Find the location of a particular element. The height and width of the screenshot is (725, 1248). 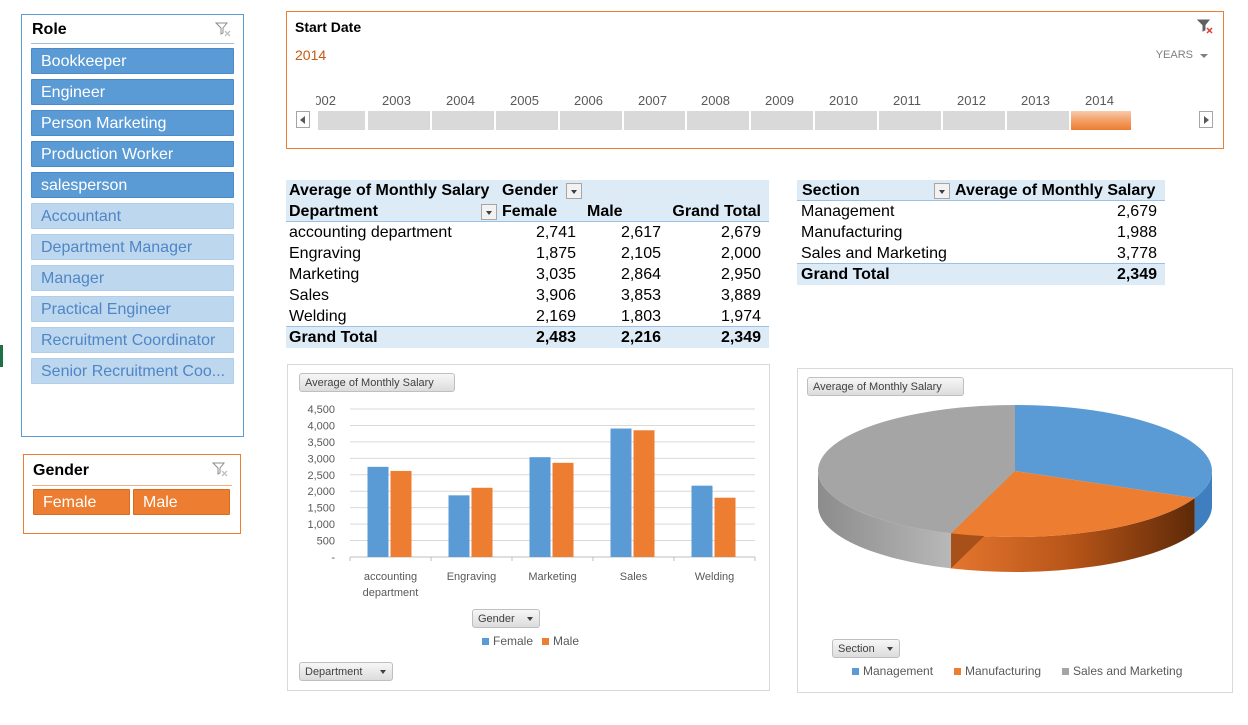

timeline-scroll-left is located at coordinates (303, 119).